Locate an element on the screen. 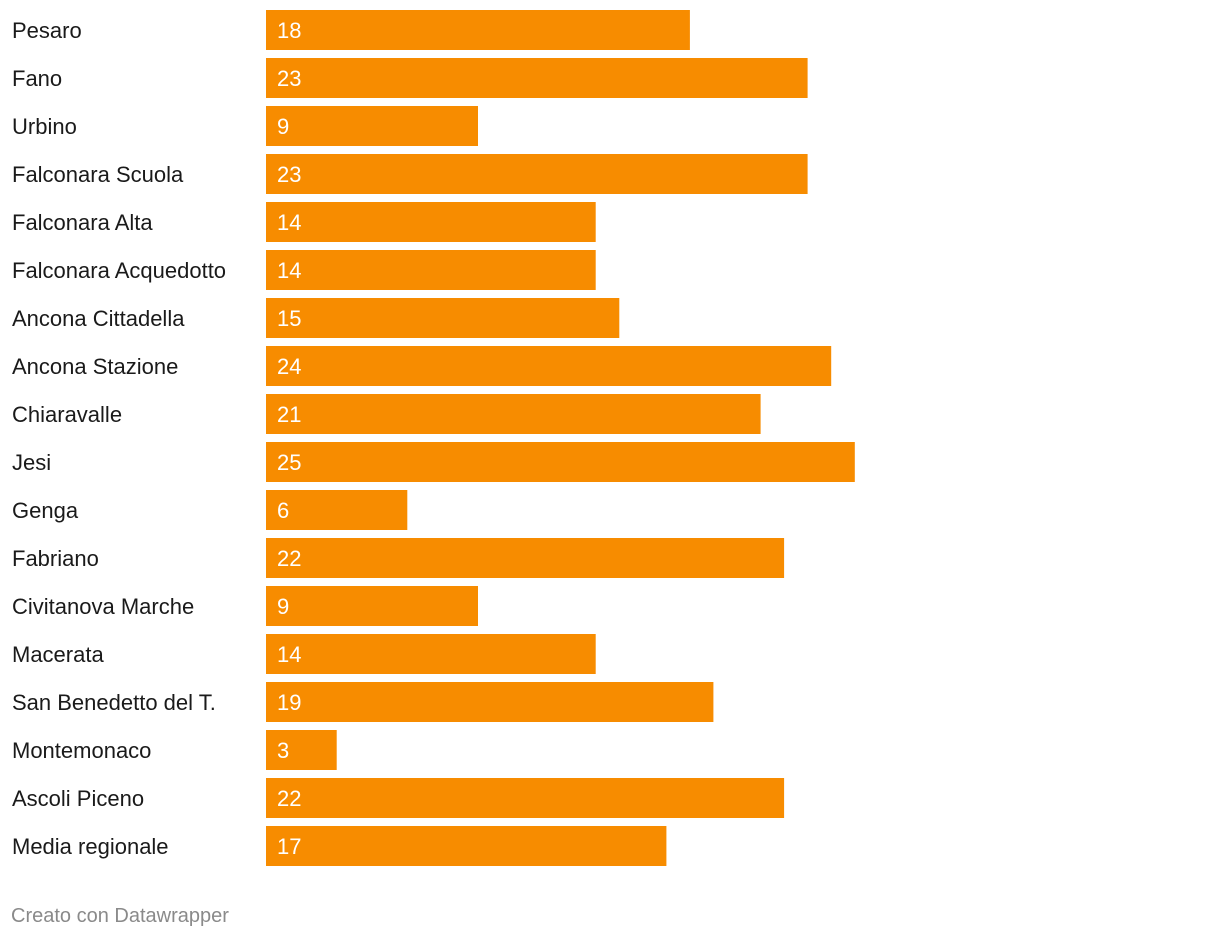 Image resolution: width=1220 pixels, height=942 pixels. bar-row: Ascoli Piceno 22 is located at coordinates (398, 798).